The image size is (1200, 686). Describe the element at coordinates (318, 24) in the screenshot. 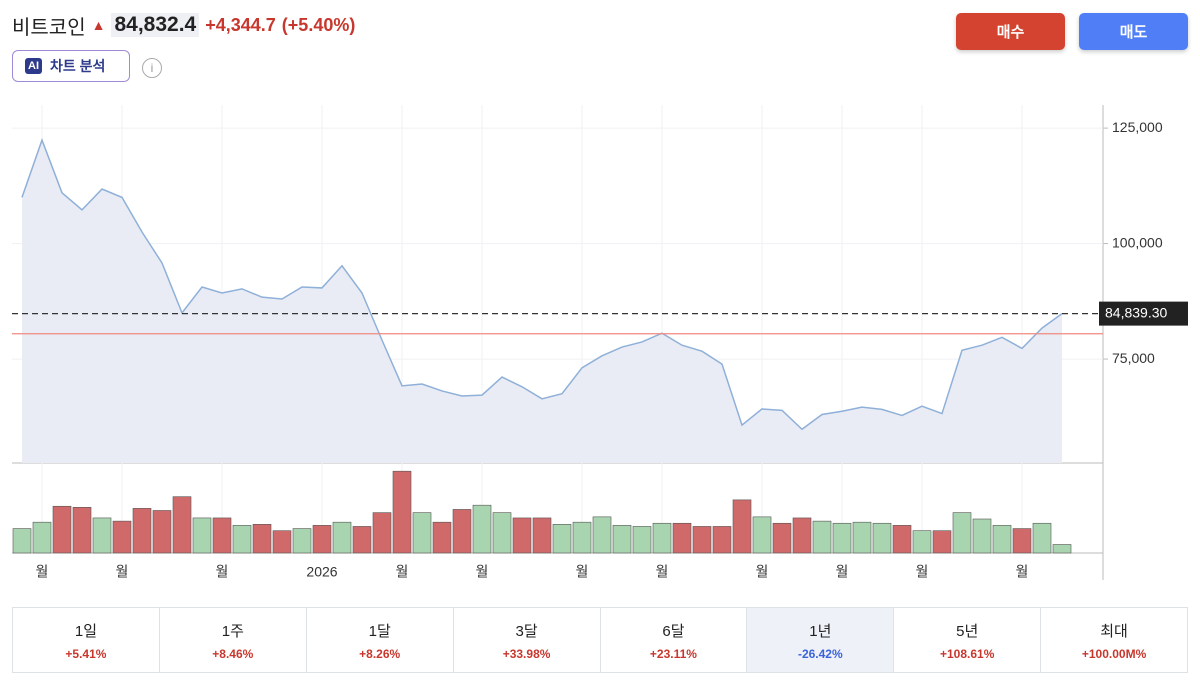

I see `change-pct: (+5.40%)` at that location.